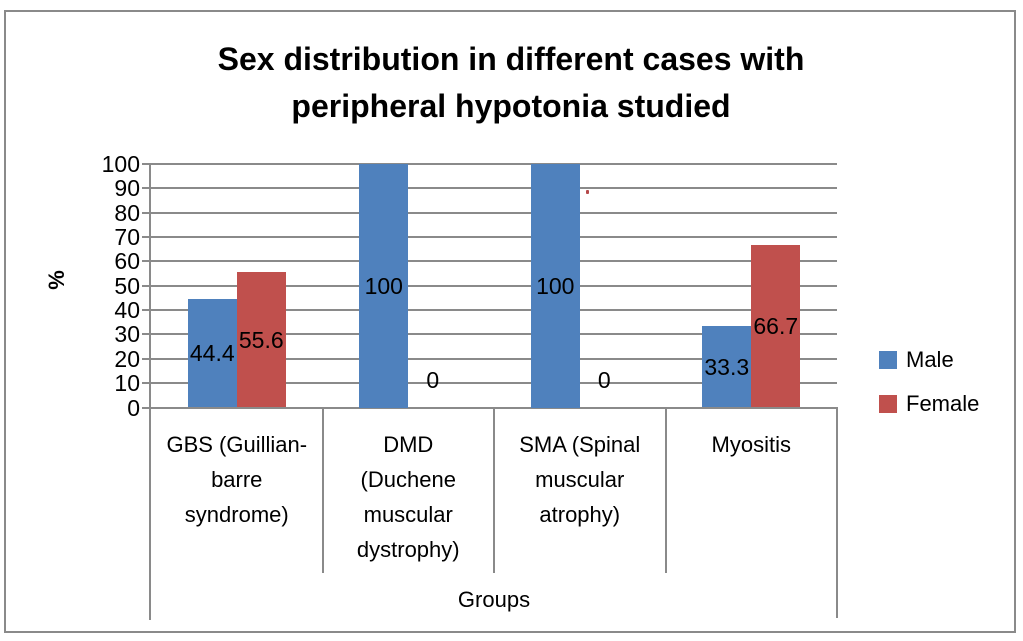 The image size is (1023, 641). I want to click on data-label-male-1: 100, so click(383, 285).